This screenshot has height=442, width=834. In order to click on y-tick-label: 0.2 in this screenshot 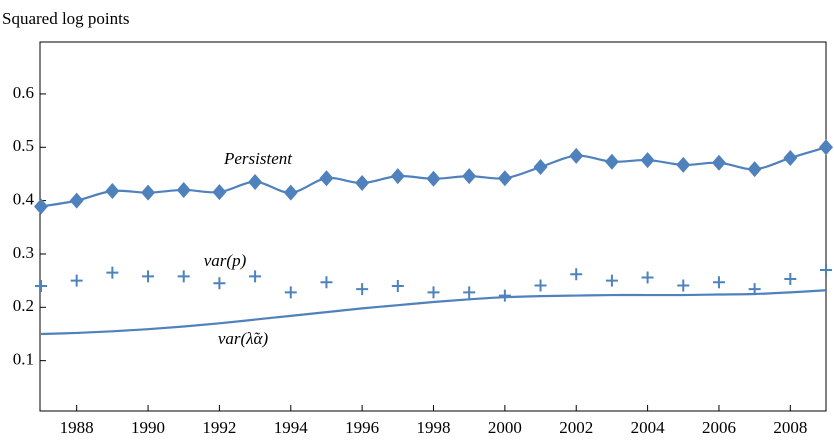, I will do `click(23, 305)`.